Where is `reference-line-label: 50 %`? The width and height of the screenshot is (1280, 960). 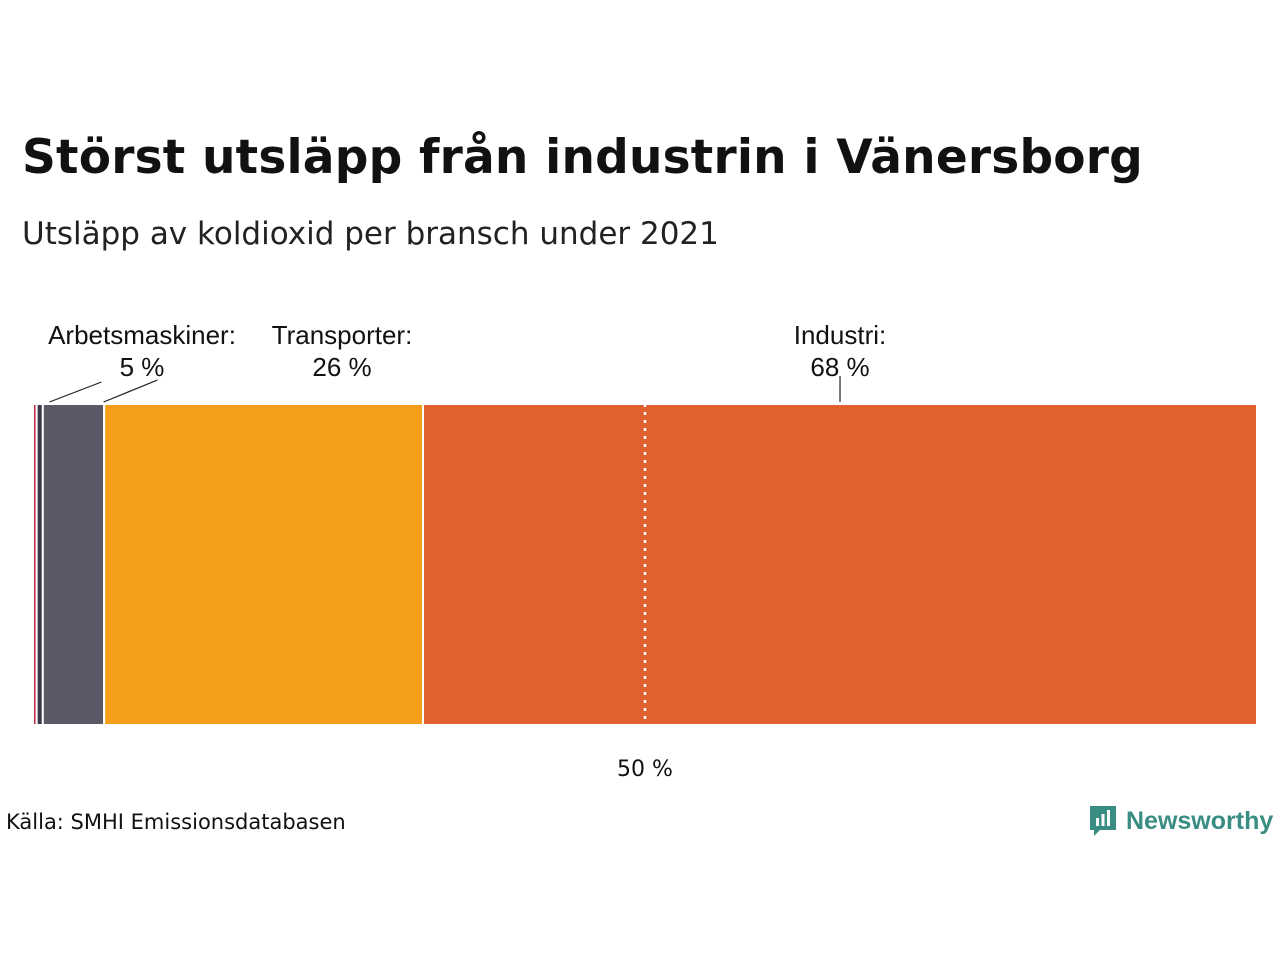 reference-line-label: 50 % is located at coordinates (645, 769).